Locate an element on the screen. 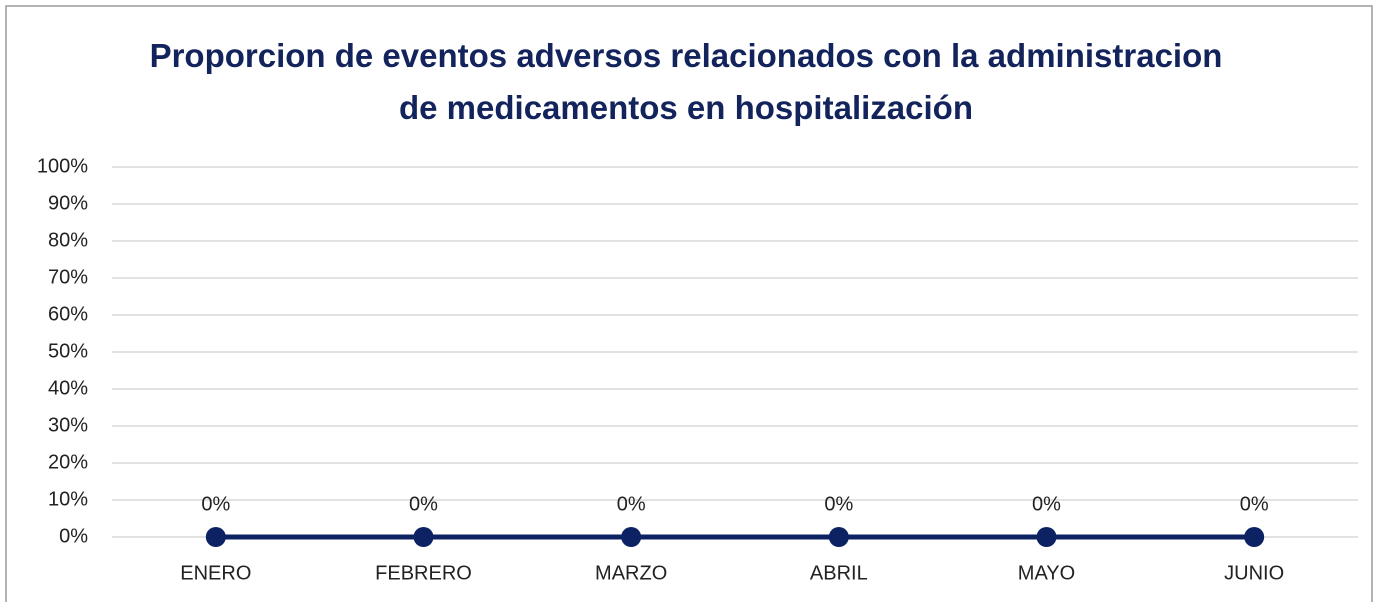 This screenshot has height=602, width=1373. x-tick-label: MAYO is located at coordinates (1046, 573).